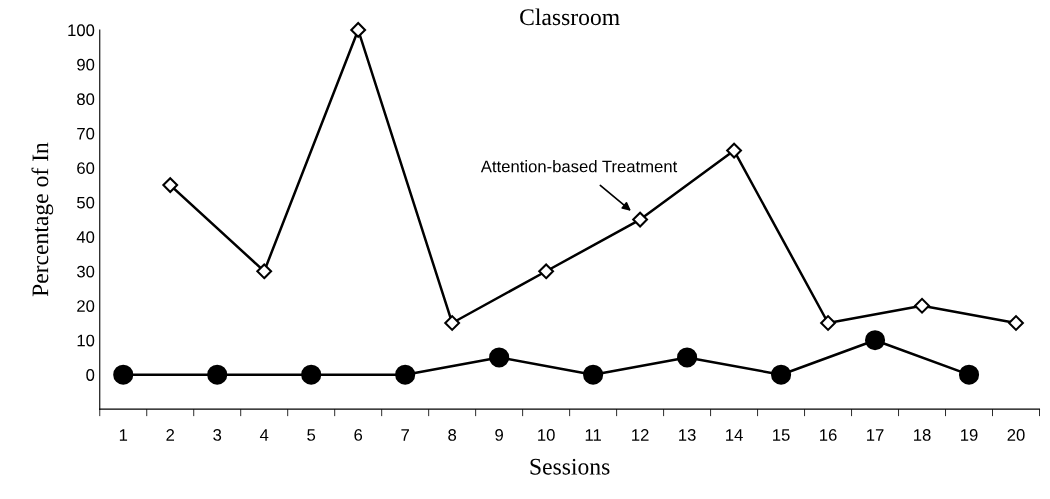 The height and width of the screenshot is (499, 1050). I want to click on x-tick-label: 20, so click(1016, 435).